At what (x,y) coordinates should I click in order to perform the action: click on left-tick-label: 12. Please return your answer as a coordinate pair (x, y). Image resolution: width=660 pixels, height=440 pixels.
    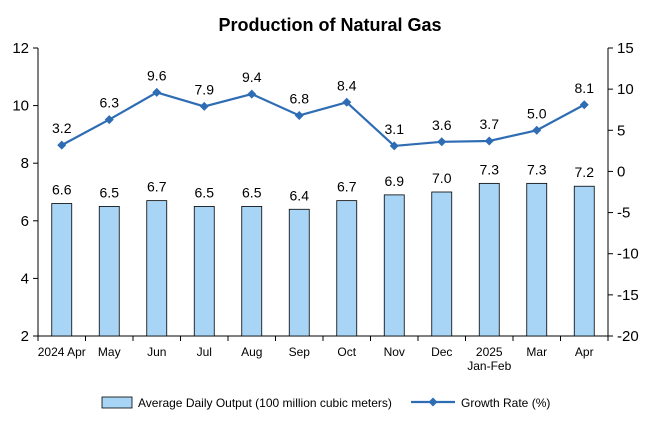
    Looking at the image, I should click on (20, 48).